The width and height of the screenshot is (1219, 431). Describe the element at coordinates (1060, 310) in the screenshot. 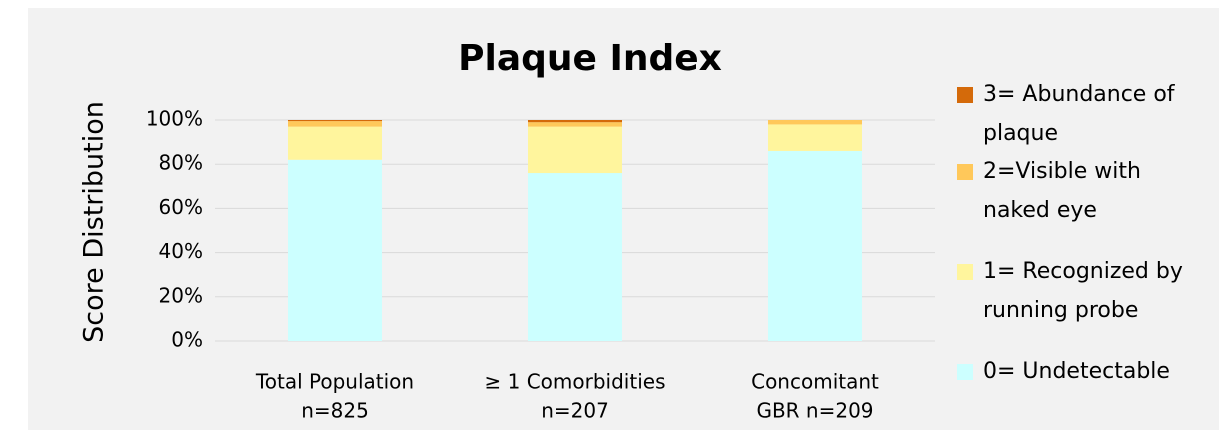

I see `legend-label: running probe` at that location.